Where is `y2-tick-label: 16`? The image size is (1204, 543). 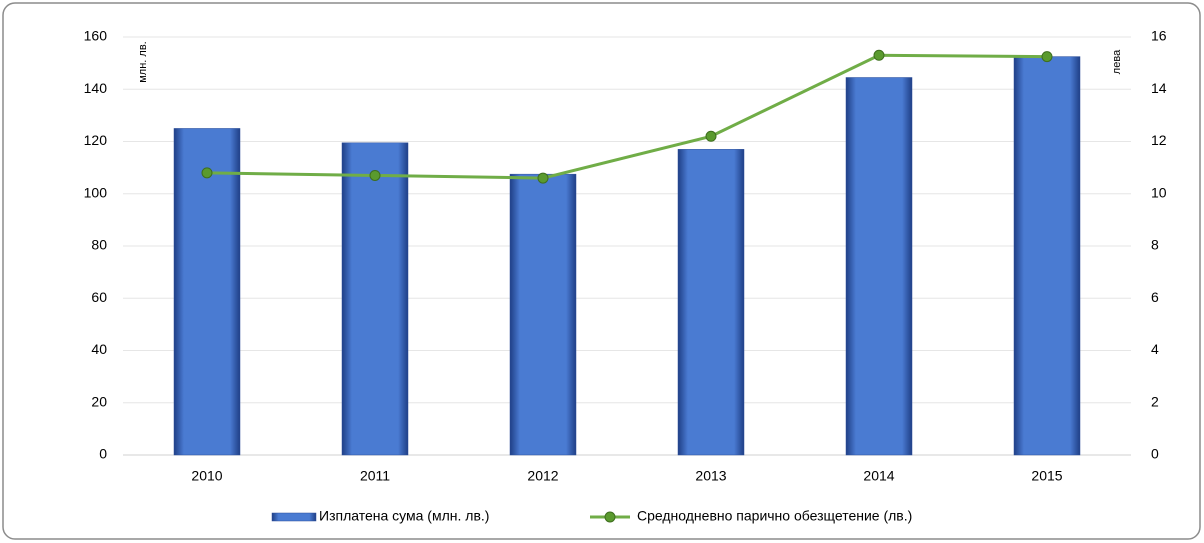 y2-tick-label: 16 is located at coordinates (1159, 36).